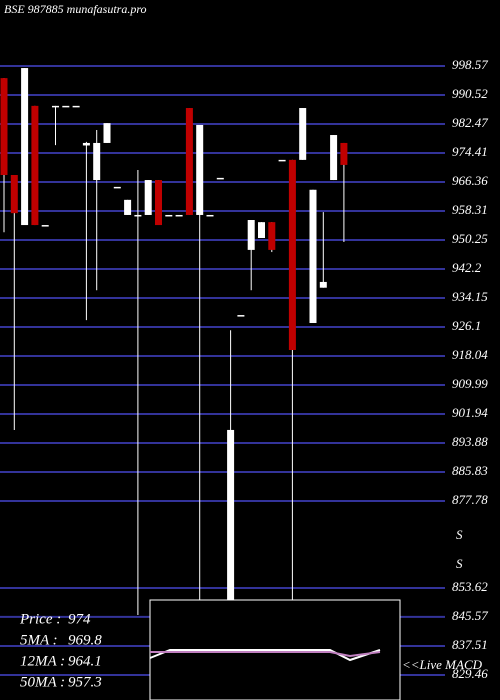  What do you see at coordinates (470, 615) in the screenshot?
I see `y-tick-label: 845.57` at bounding box center [470, 615].